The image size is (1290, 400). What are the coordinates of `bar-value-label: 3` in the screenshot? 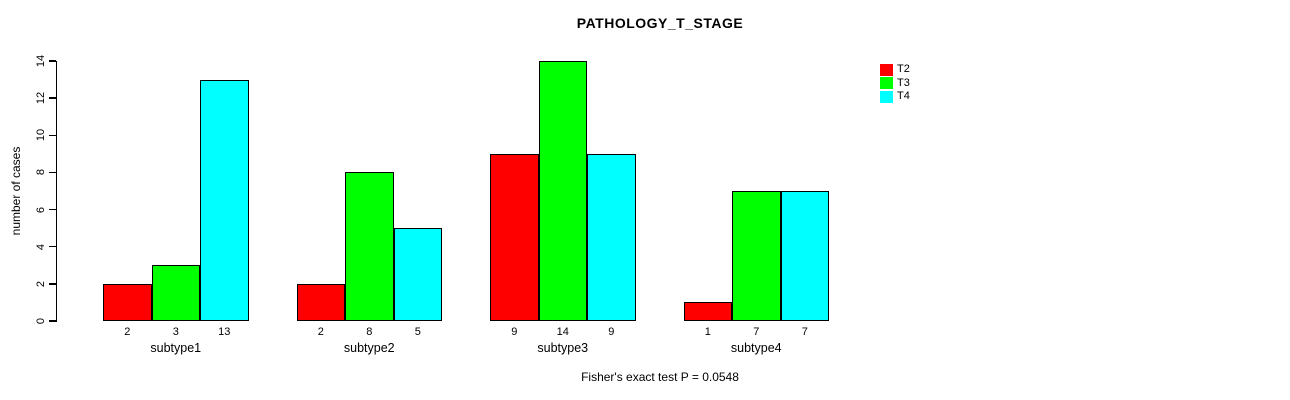 It's located at (175, 332).